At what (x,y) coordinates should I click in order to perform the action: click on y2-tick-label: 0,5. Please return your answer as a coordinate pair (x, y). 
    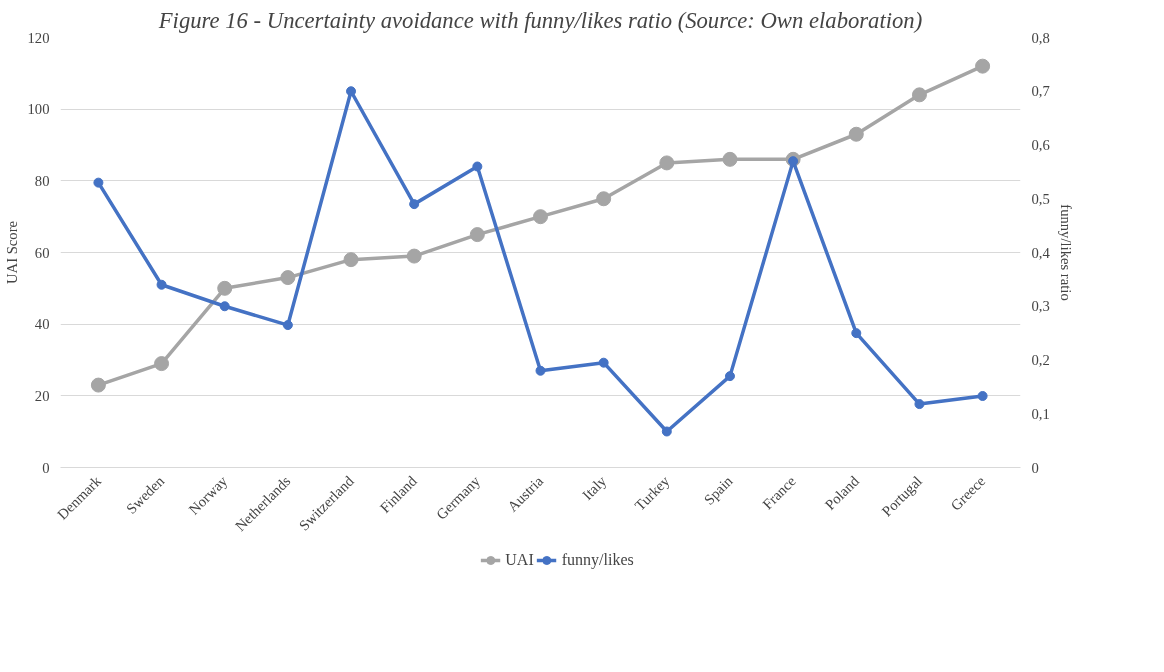
    Looking at the image, I should click on (1040, 198).